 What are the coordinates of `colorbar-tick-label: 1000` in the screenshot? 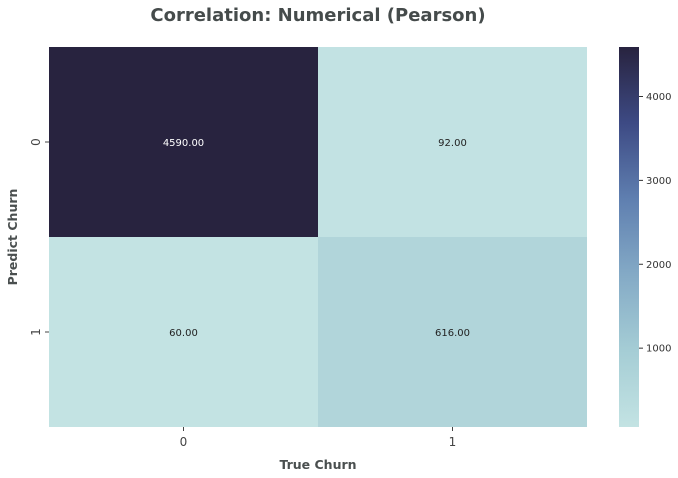 It's located at (658, 349).